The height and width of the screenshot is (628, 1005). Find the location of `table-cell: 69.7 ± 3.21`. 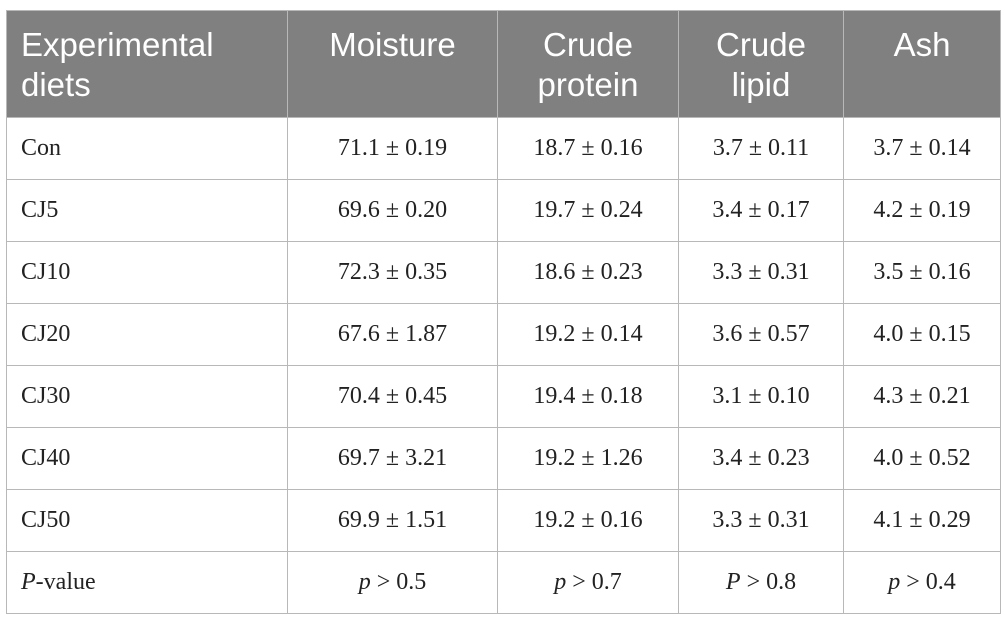

table-cell: 69.7 ± 3.21 is located at coordinates (392, 458).